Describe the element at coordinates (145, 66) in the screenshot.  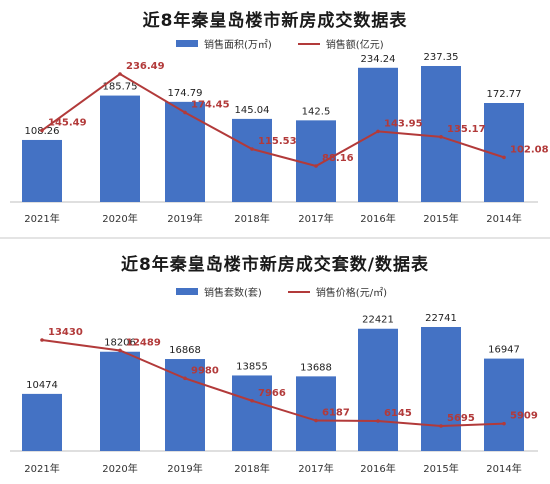
I see `line-value-label: 236.49` at that location.